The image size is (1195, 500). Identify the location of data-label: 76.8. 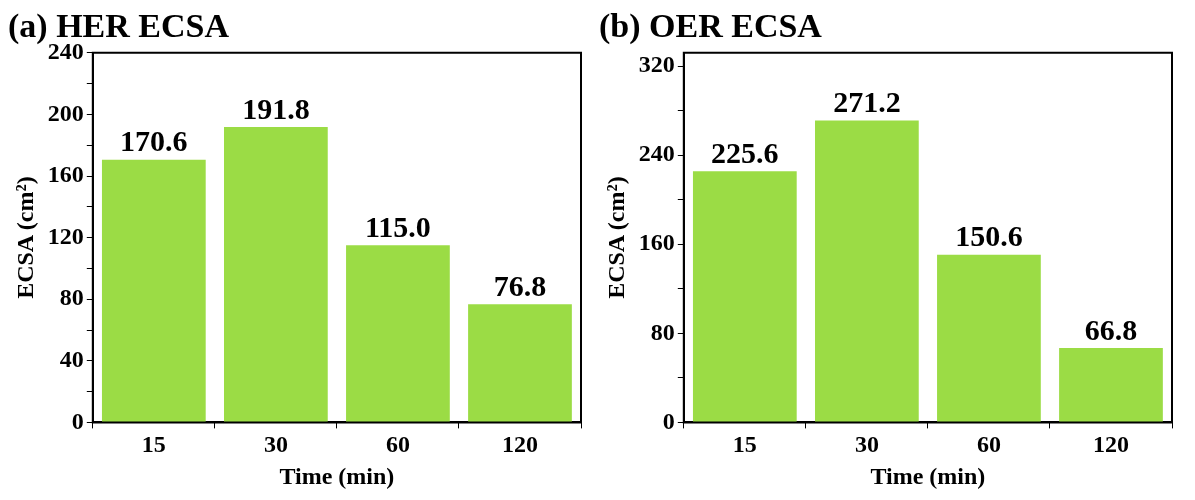
(520, 285).